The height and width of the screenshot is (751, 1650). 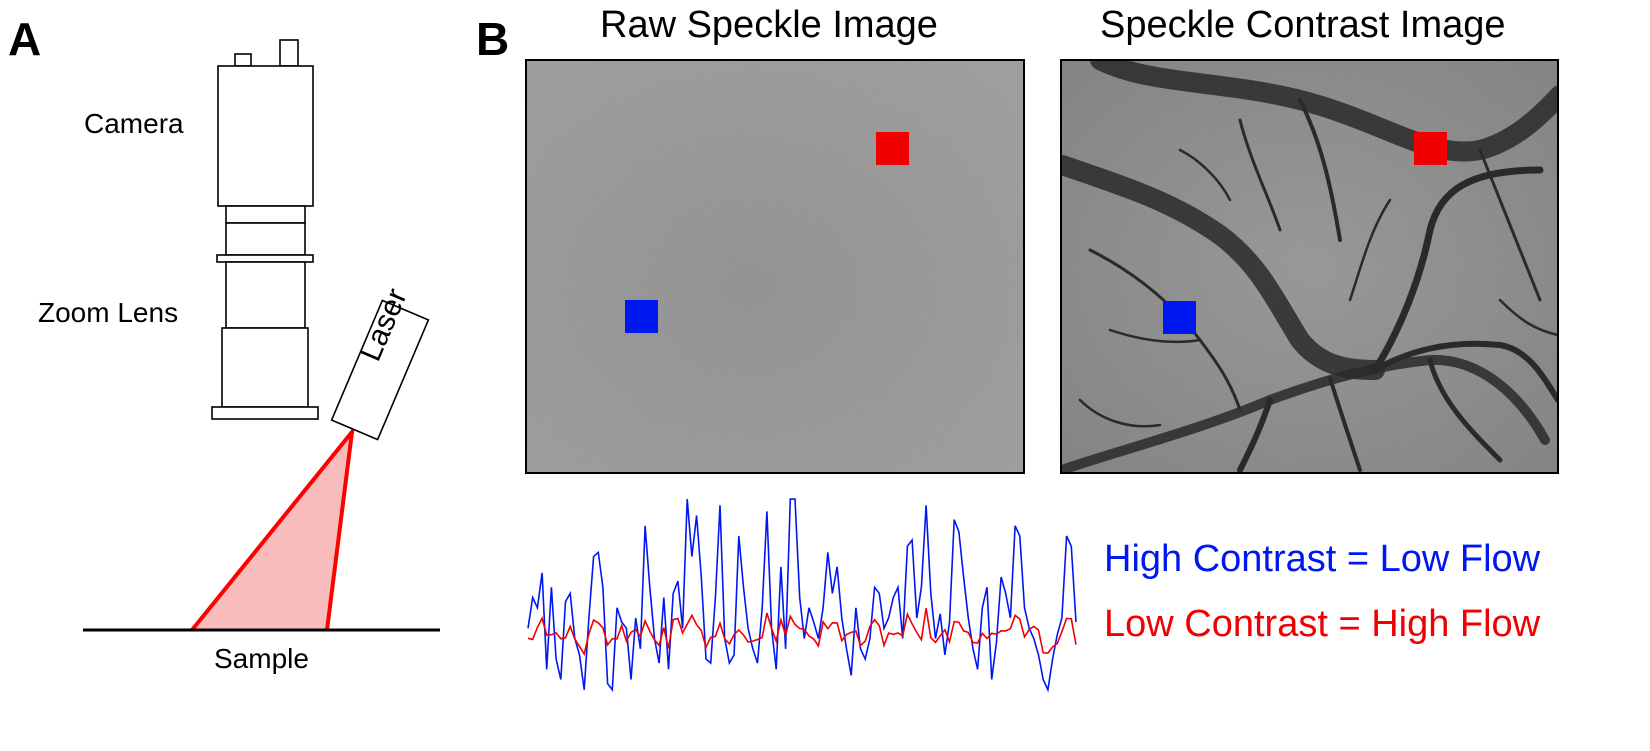 I want to click on roi-blue-contrast, so click(x=1179, y=317).